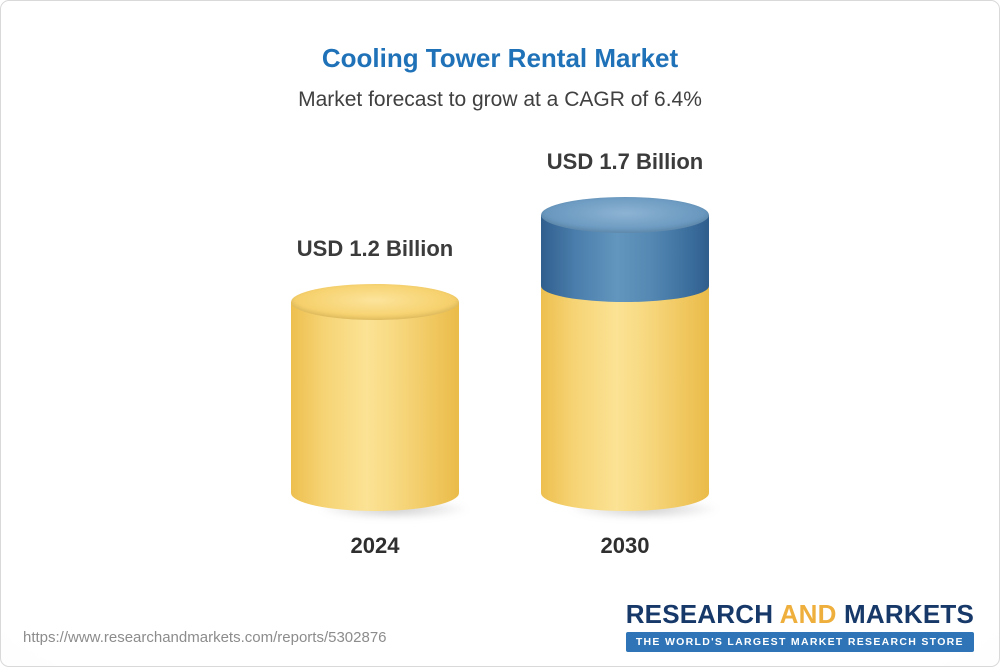  Describe the element at coordinates (500, 58) in the screenshot. I see `chart-title: Cooling Tower Rental Market` at that location.